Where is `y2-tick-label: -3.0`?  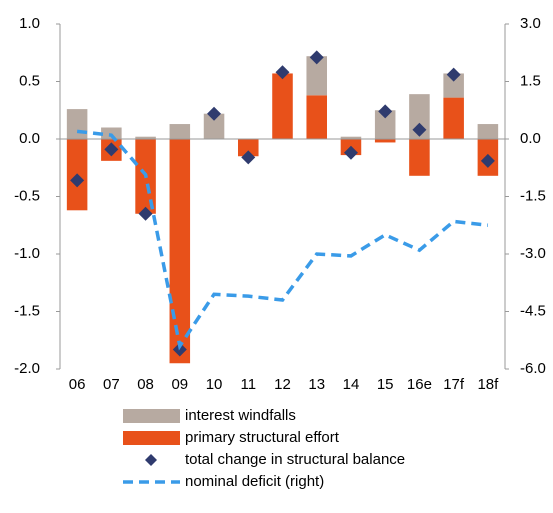 y2-tick-label: -3.0 is located at coordinates (533, 253).